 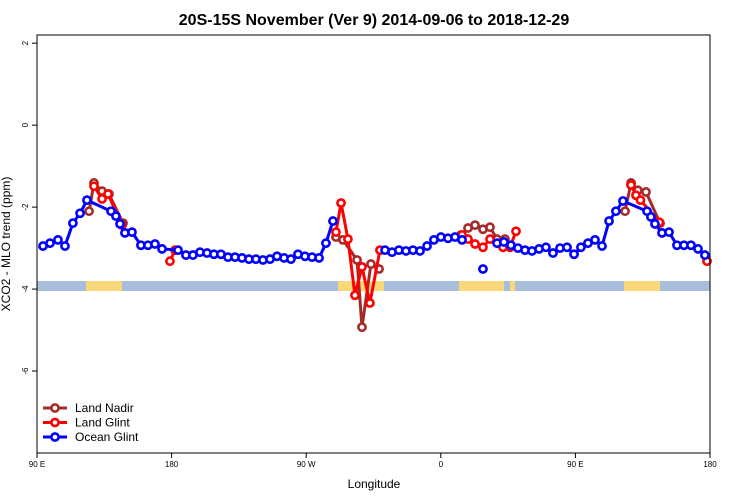 What do you see at coordinates (25, 124) in the screenshot?
I see `y-tick-label: 0` at bounding box center [25, 124].